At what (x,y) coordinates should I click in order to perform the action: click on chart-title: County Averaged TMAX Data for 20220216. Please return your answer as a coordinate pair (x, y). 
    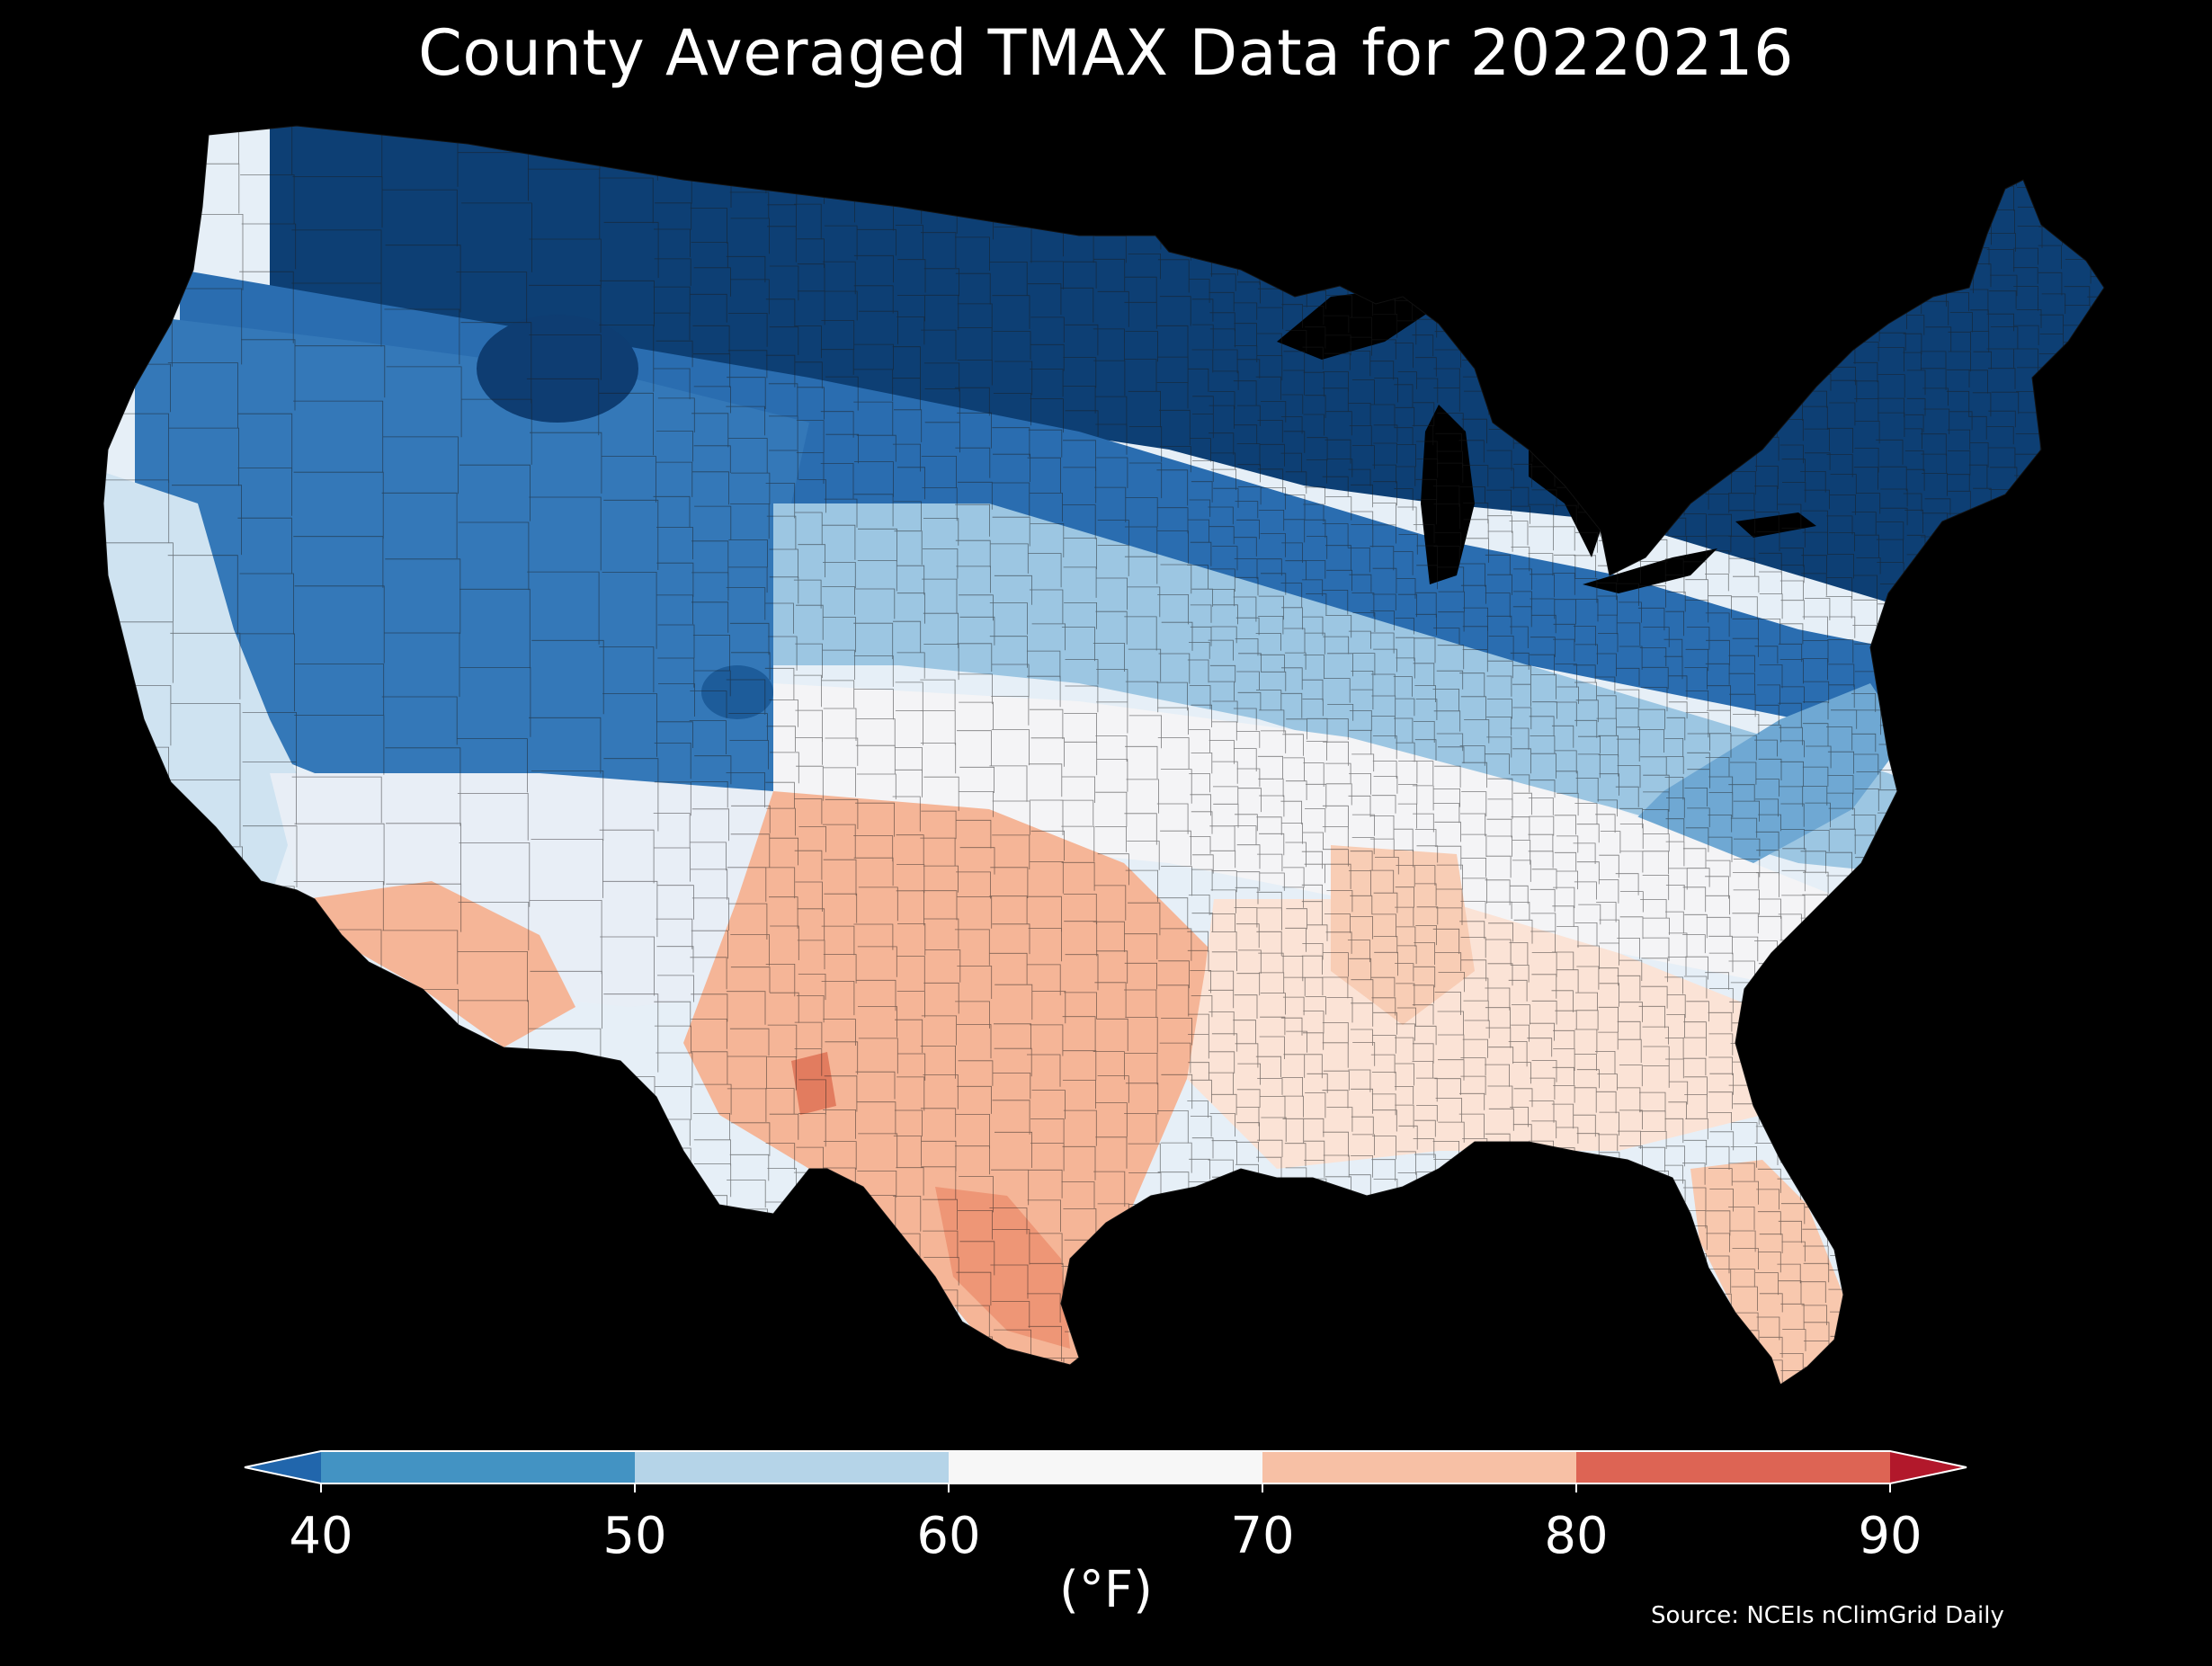
    Looking at the image, I should click on (1106, 53).